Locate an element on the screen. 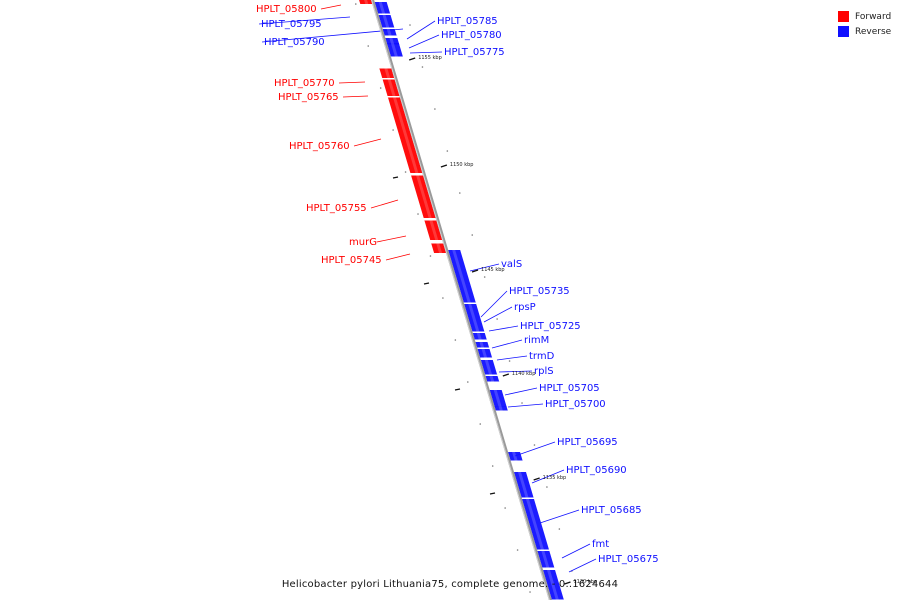 Image resolution: width=900 pixels, height=600 pixels. legend-forward-label: Forward is located at coordinates (873, 16).